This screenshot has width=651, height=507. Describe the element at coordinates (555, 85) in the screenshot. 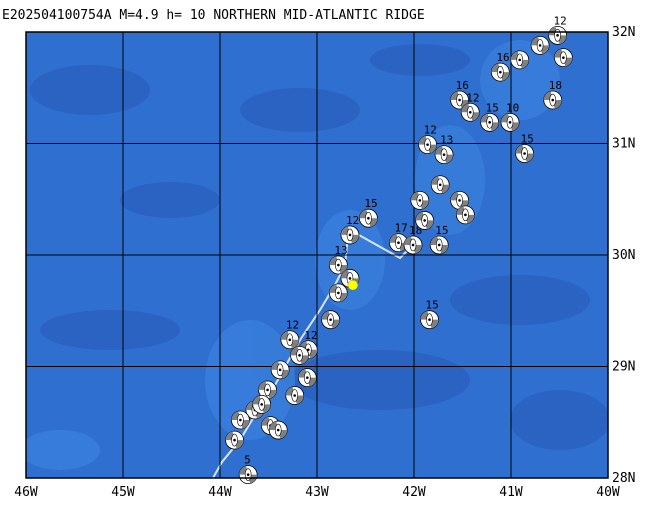

I see `depth-label: 18` at that location.